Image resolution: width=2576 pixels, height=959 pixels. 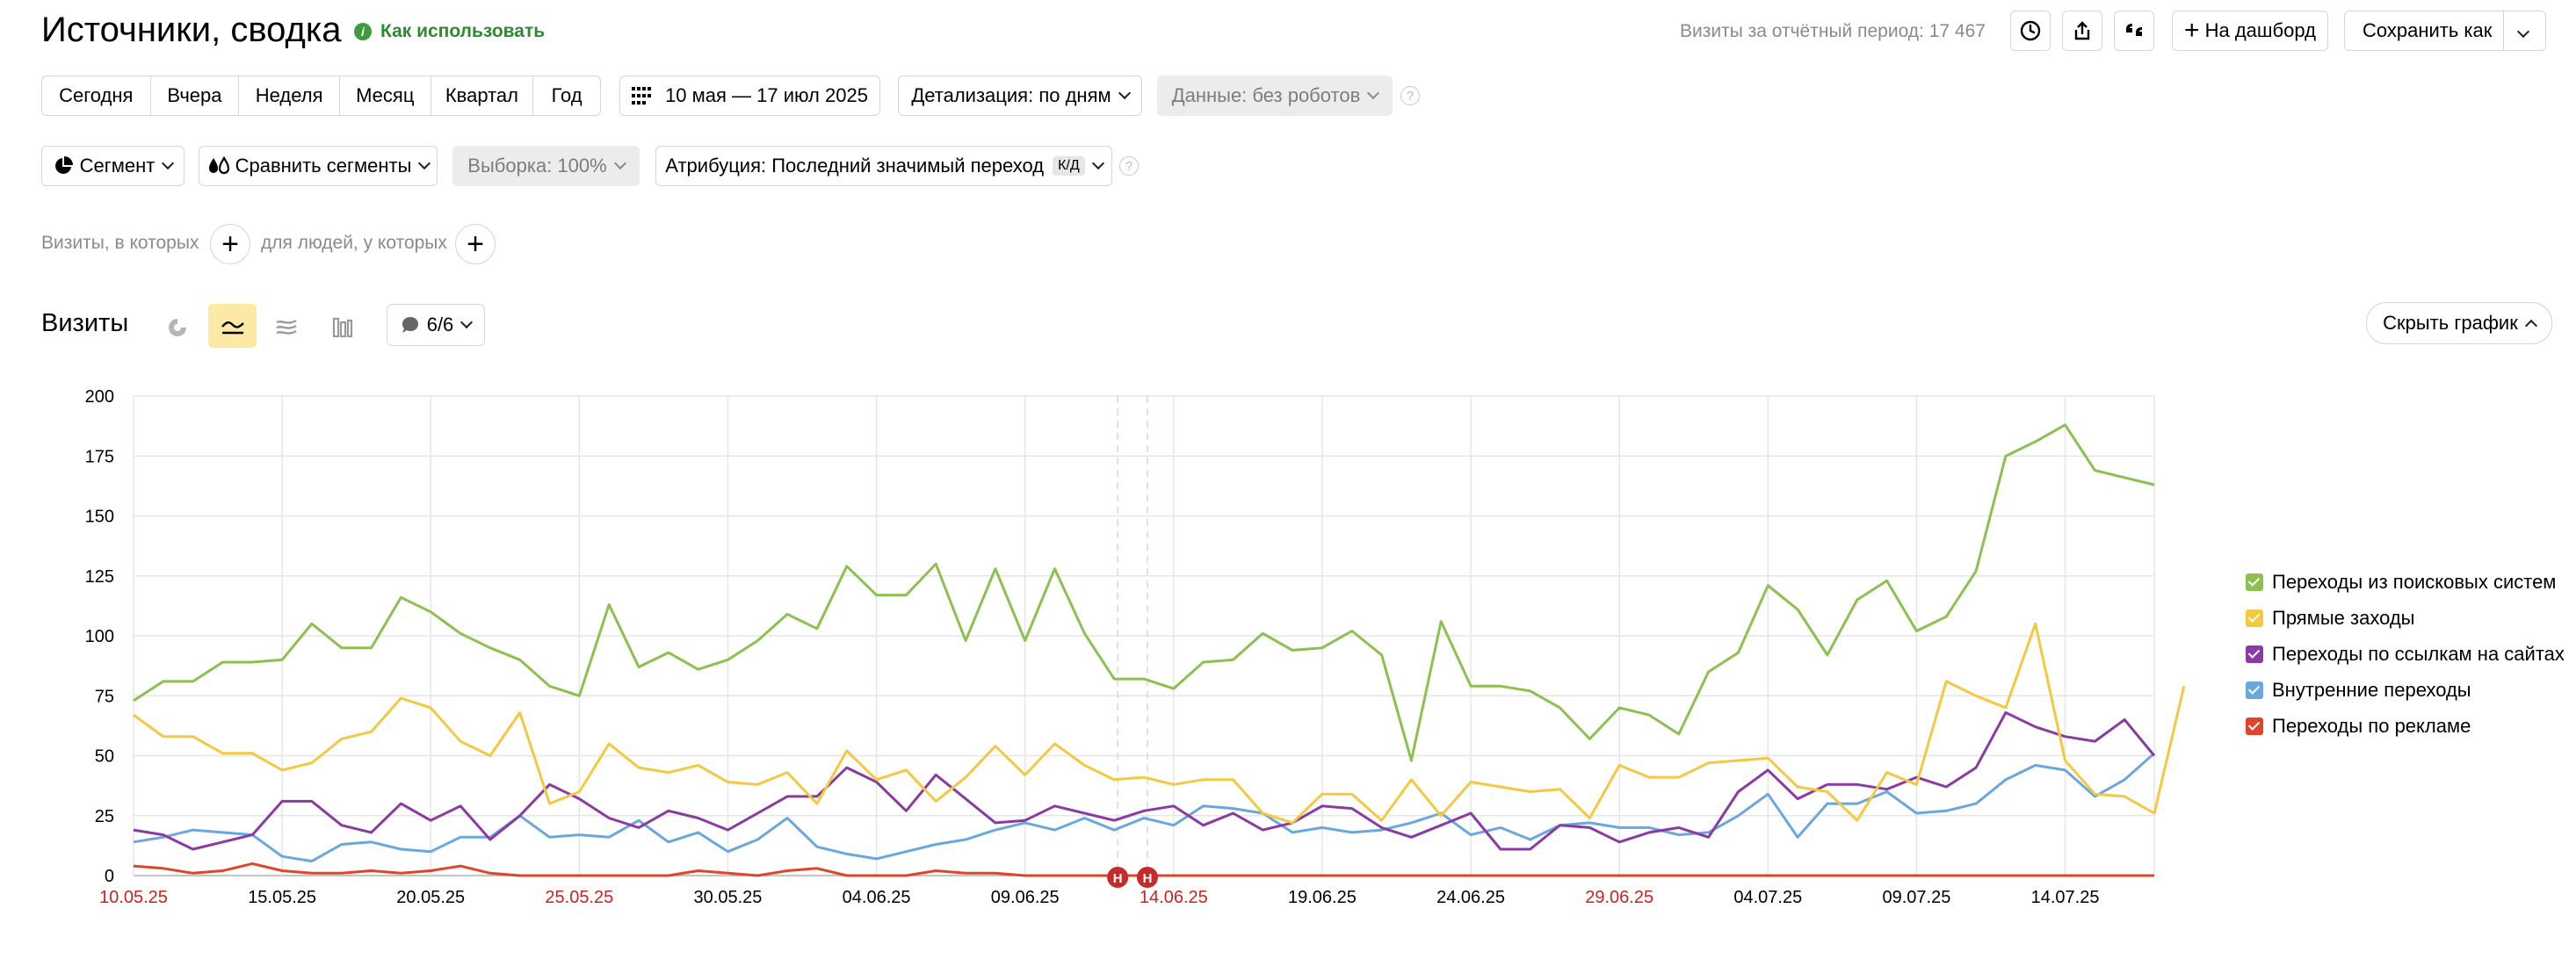 I want to click on save-as-label: Сохранить как, so click(x=2428, y=30).